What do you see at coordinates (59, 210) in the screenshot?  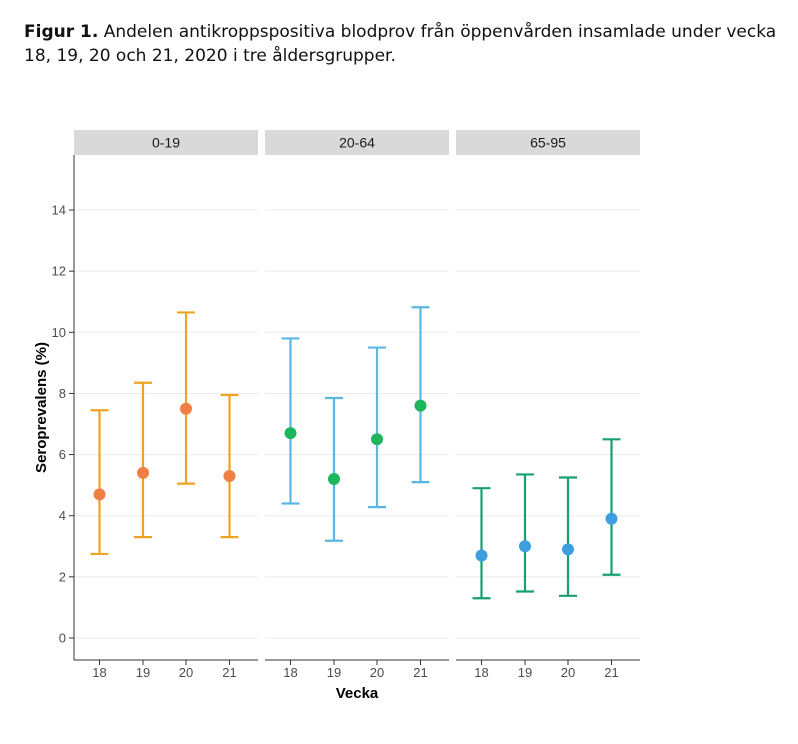 I see `y-tick-label: 14` at bounding box center [59, 210].